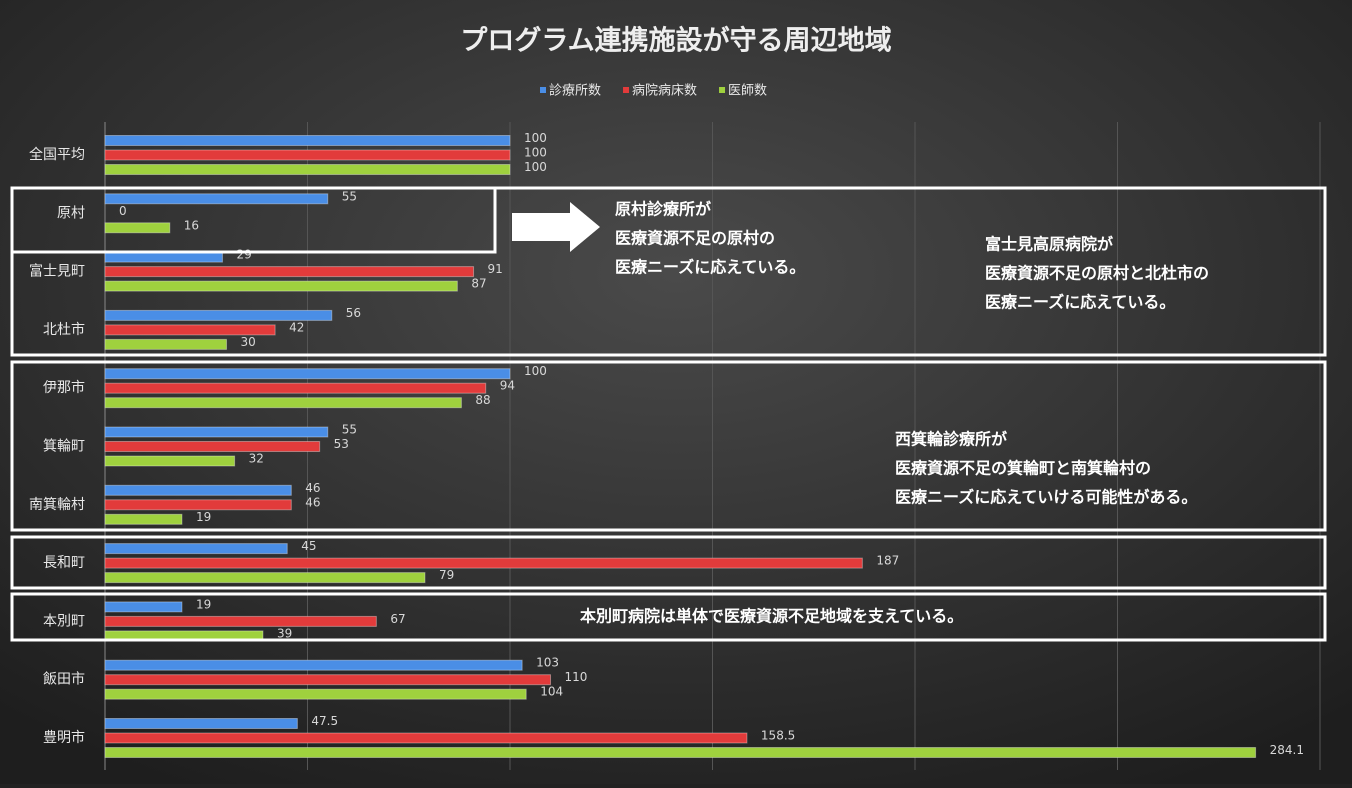 The image size is (1352, 788). Describe the element at coordinates (663, 209) in the screenshot. I see `annotation: 原村診療所が` at that location.